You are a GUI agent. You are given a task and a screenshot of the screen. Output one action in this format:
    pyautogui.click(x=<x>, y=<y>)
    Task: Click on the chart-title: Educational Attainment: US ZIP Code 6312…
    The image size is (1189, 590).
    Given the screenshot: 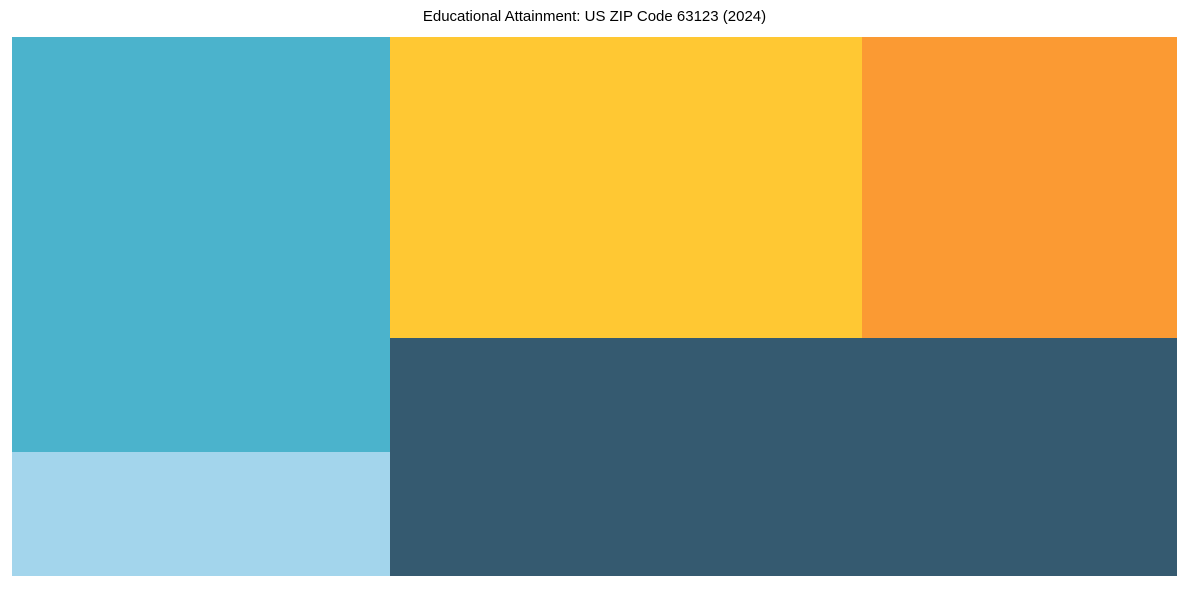 What is the action you would take?
    pyautogui.click(x=594, y=16)
    